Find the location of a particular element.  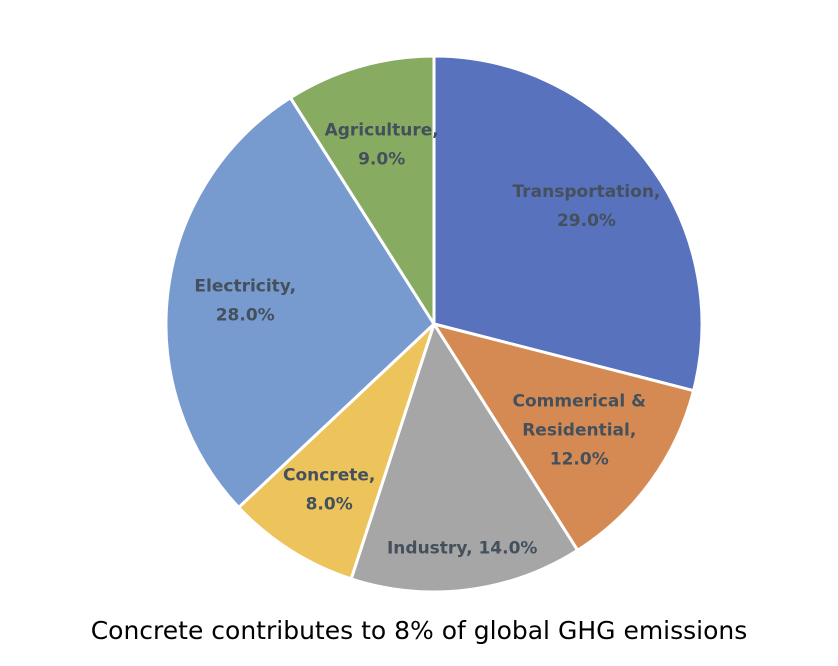

pie-slice-concrete is located at coordinates (336, 451).